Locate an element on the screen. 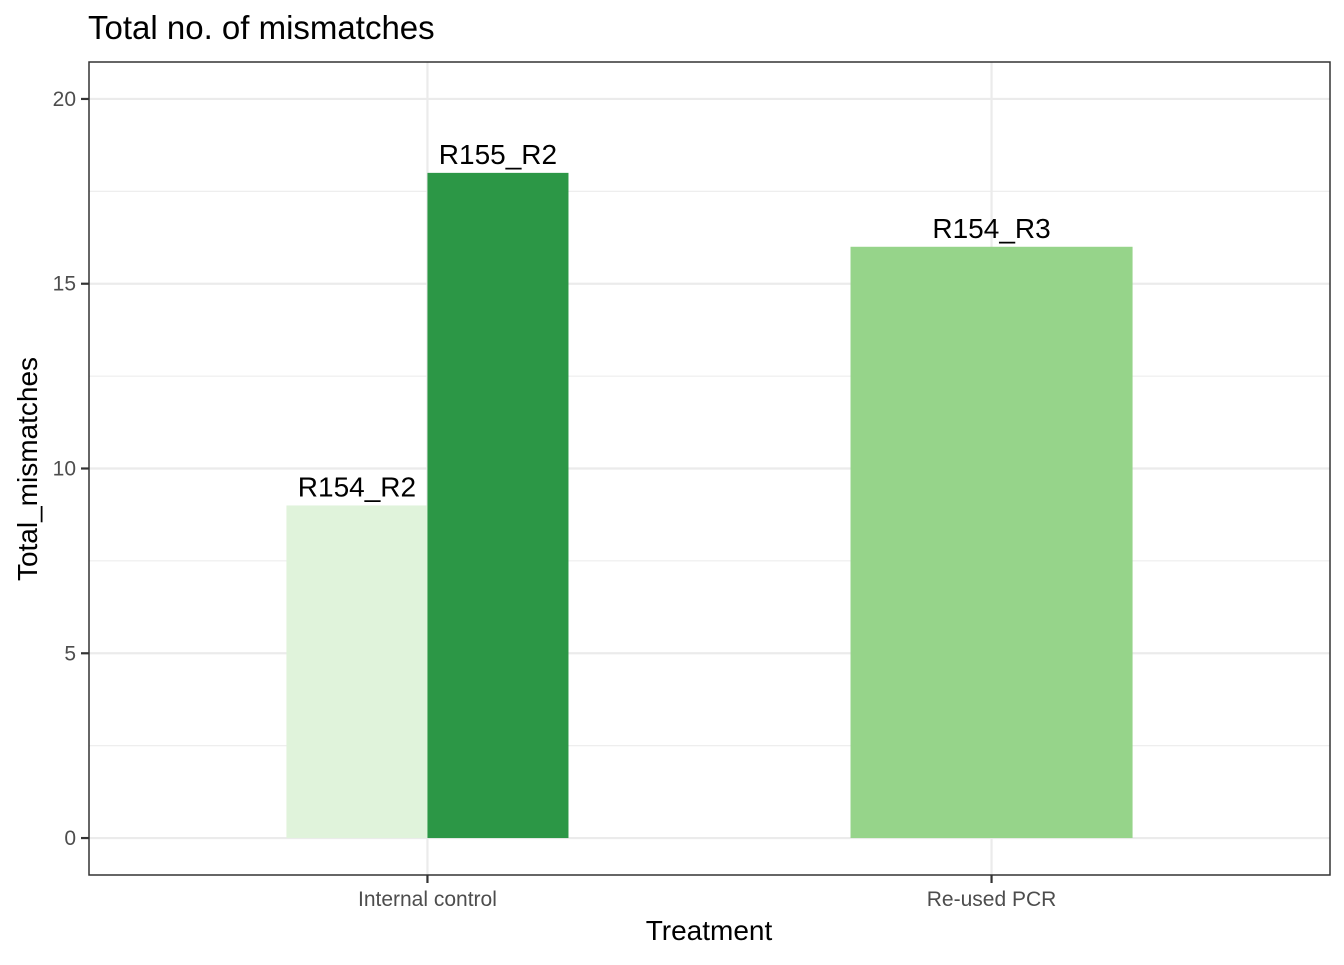  x-axis: Internal control Re-used PCR is located at coordinates (707, 893).